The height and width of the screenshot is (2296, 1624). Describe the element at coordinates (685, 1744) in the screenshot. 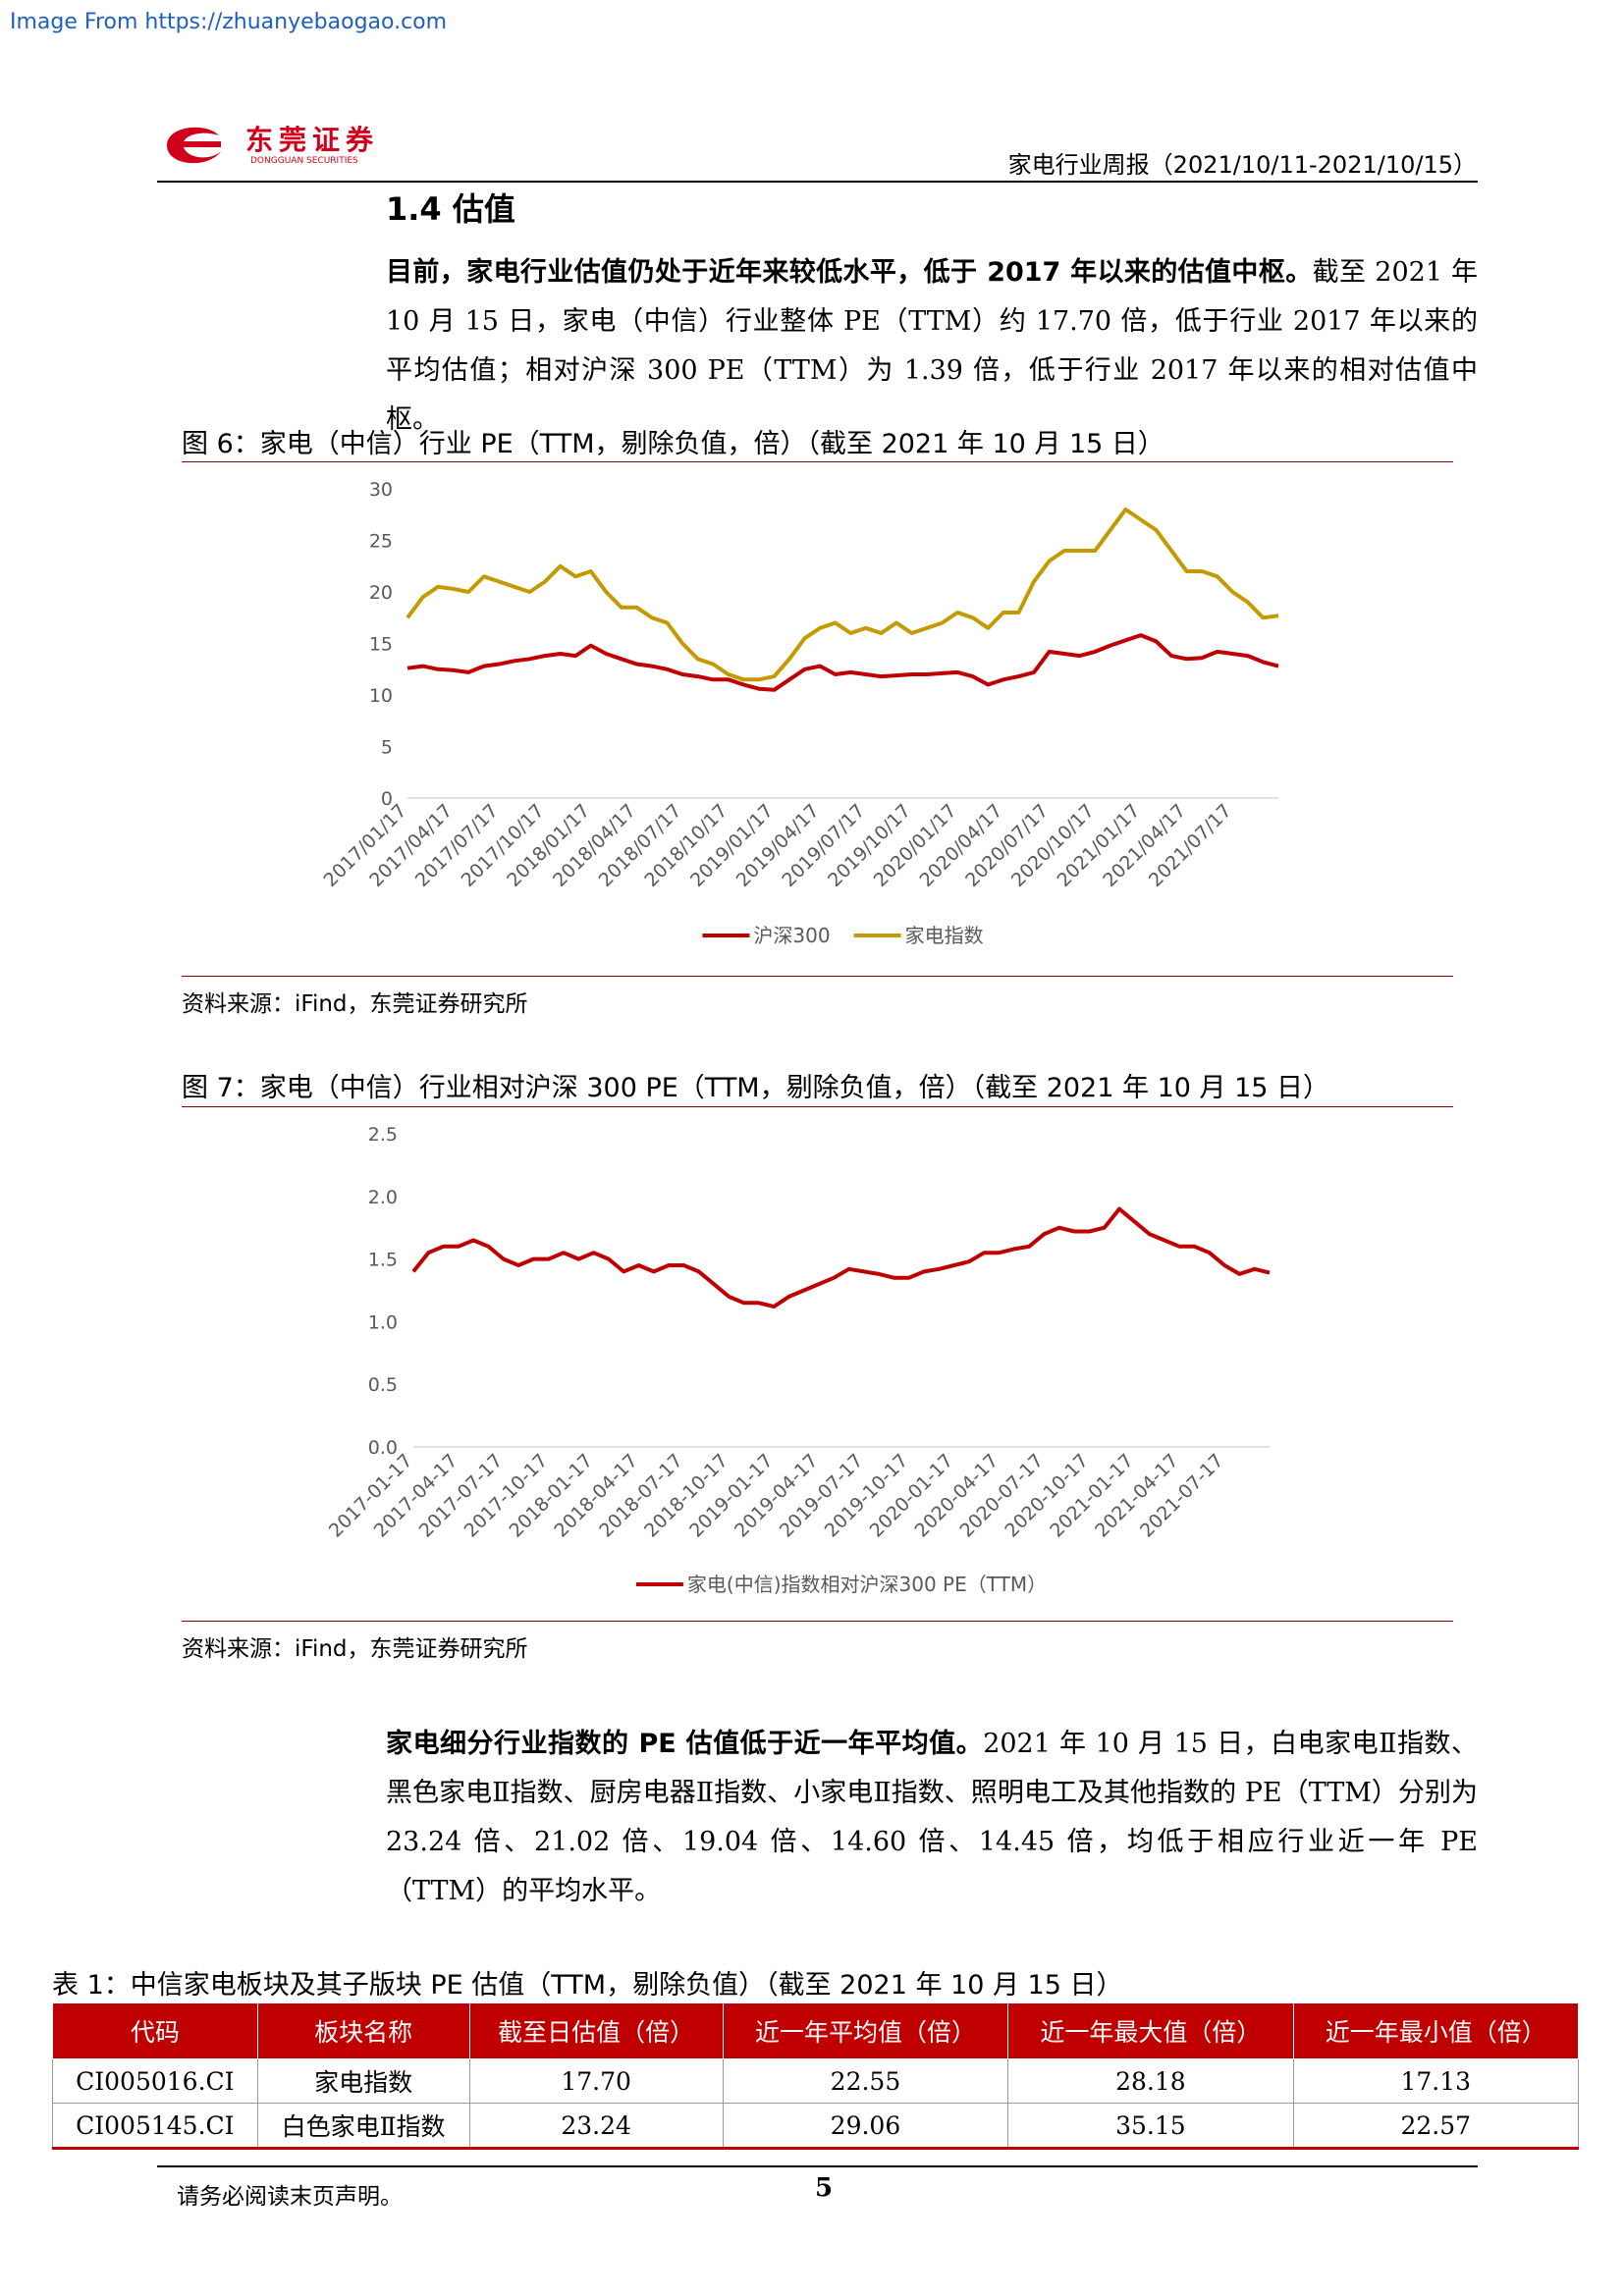

I see `paragraph-lead: 家电细分行业指数的 PE 估值低于近一年平均值。` at that location.